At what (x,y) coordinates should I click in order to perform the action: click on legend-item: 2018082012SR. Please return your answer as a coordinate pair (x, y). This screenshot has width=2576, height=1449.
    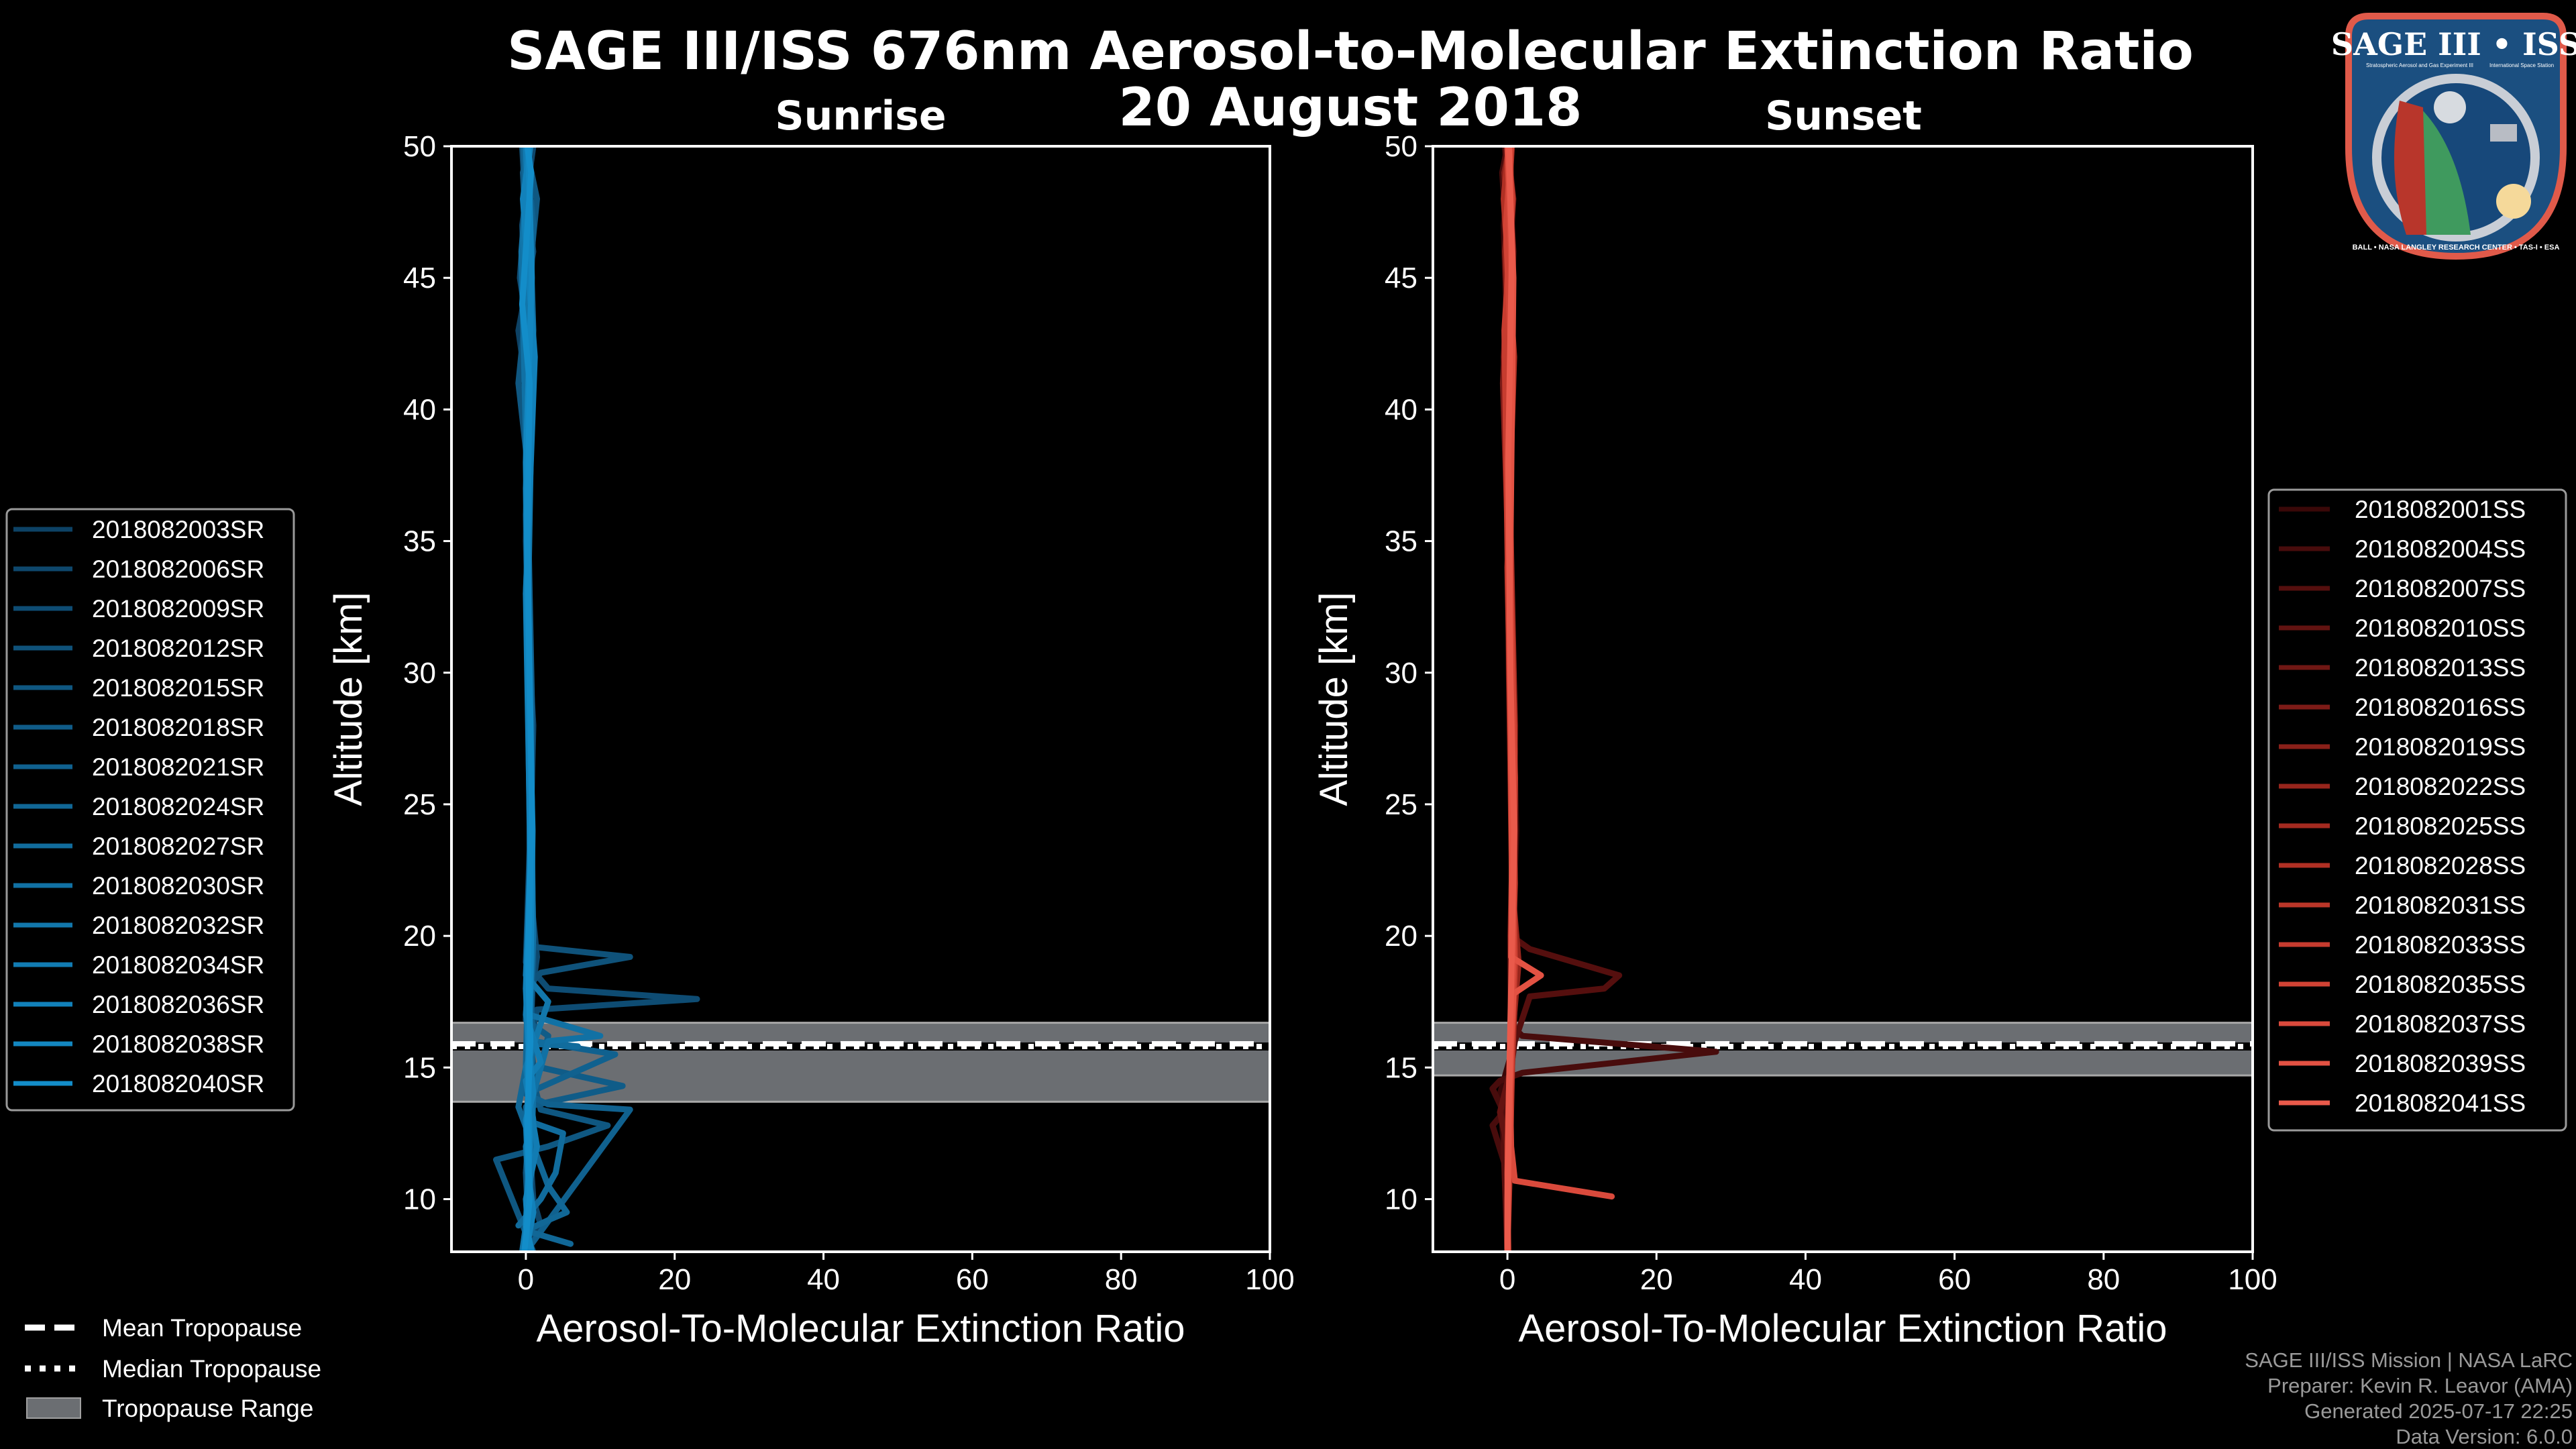
    Looking at the image, I should click on (138, 648).